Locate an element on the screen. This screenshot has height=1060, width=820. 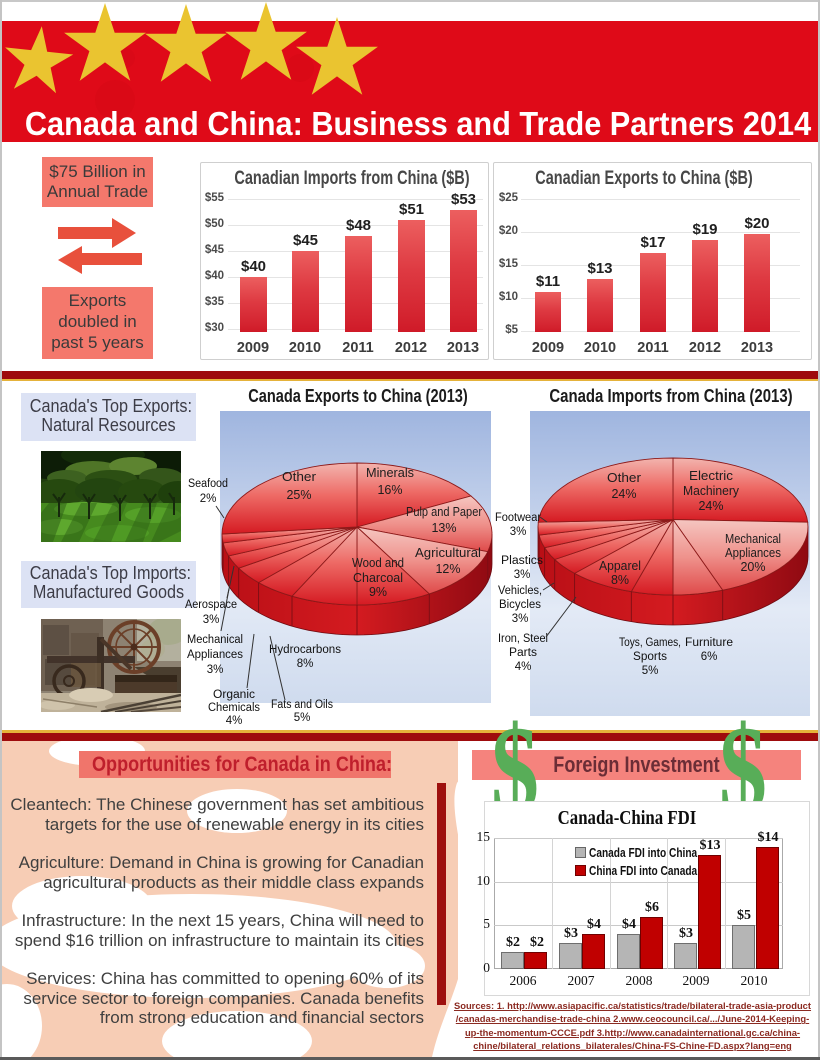
svg-text: Aerospace is located at coordinates (211, 605).